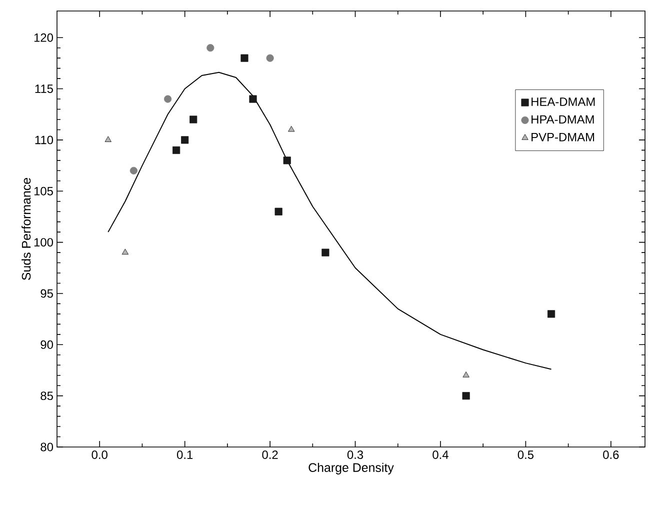 This screenshot has height=512, width=649. Describe the element at coordinates (44, 88) in the screenshot. I see `y-tick-label: 115` at that location.